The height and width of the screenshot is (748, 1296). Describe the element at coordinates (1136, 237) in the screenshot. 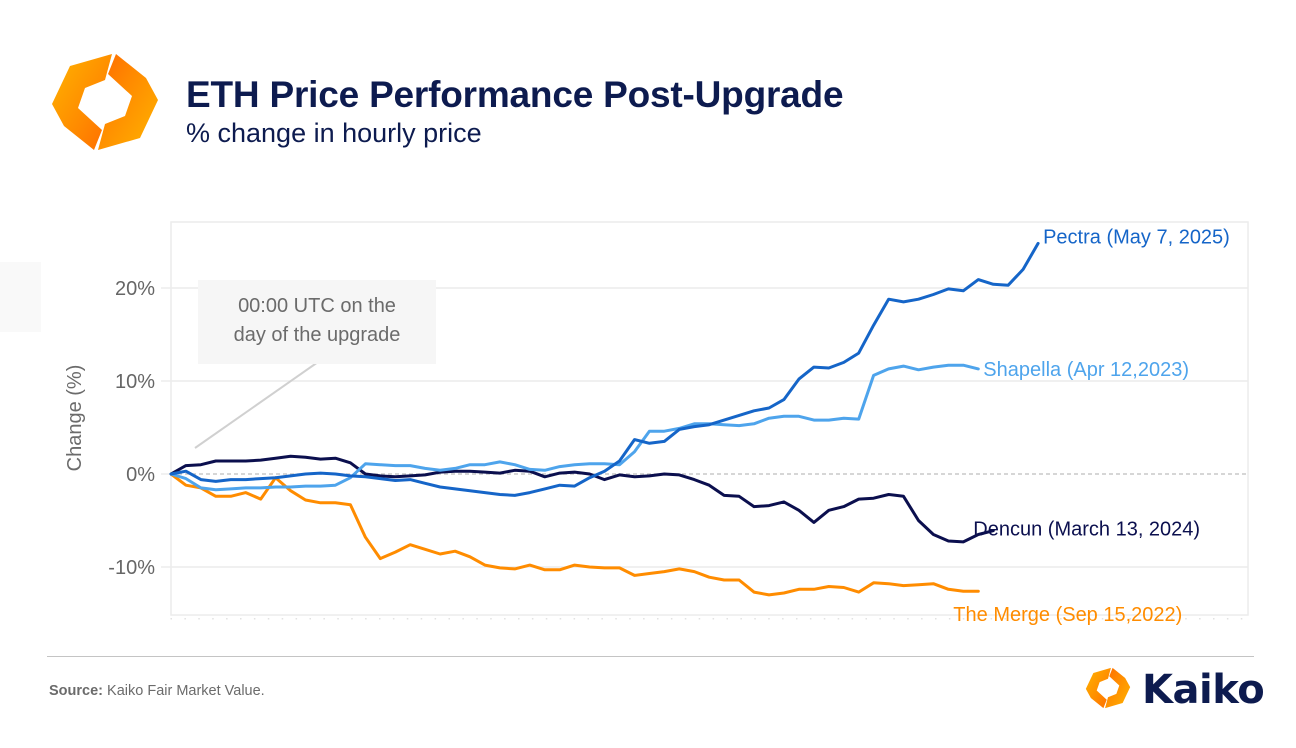

I see `series-label-pectra: Pectra (May 7, 2025)` at that location.